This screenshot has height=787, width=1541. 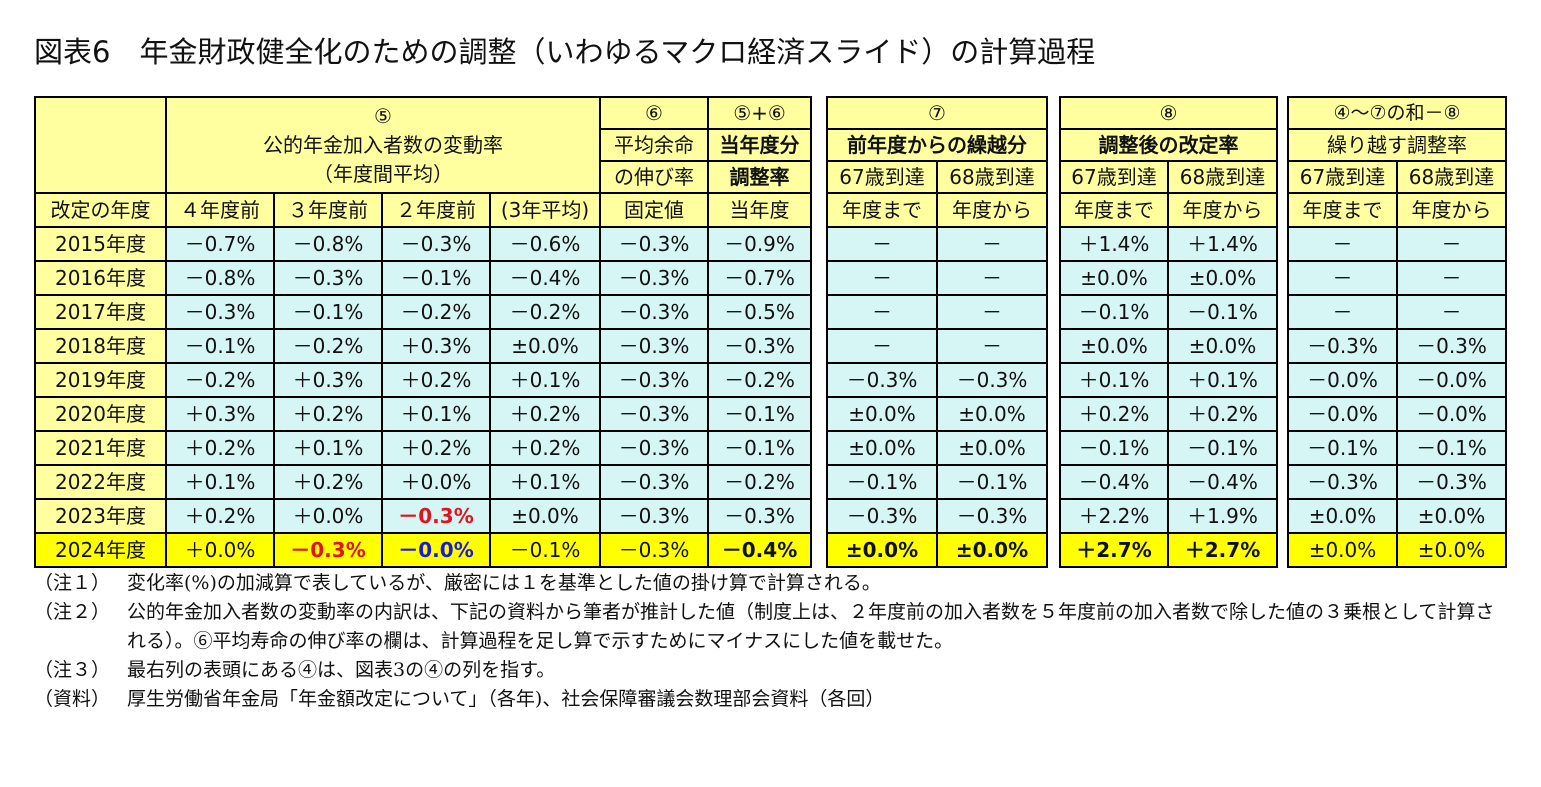 I want to click on table-row: 2018年度 －0.1% －0.2% ＋0.3% ±0.0% －0.3% －0.3%, so click(x=423, y=346).